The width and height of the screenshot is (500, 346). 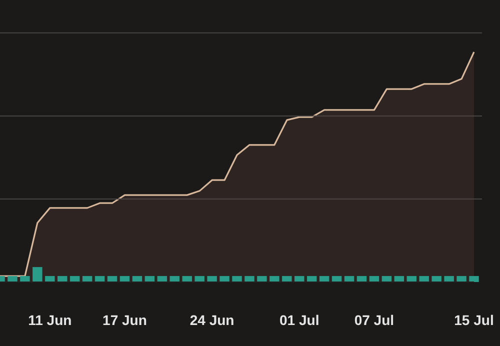 What do you see at coordinates (374, 320) in the screenshot?
I see `x-tick-label: 07 Jul` at bounding box center [374, 320].